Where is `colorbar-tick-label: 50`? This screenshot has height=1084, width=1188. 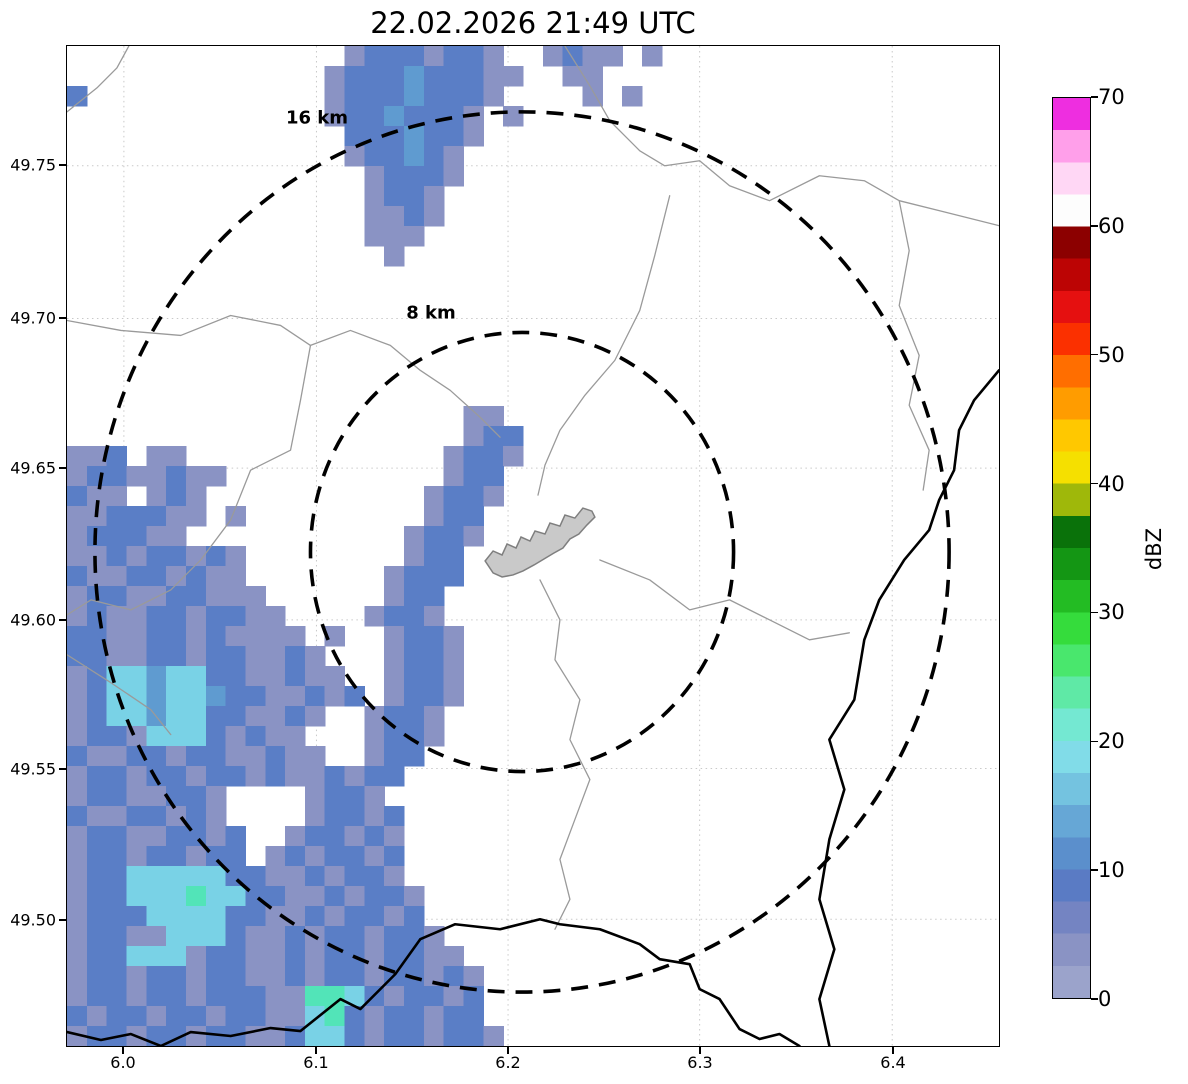
colorbar-tick-label: 50 is located at coordinates (1111, 354).